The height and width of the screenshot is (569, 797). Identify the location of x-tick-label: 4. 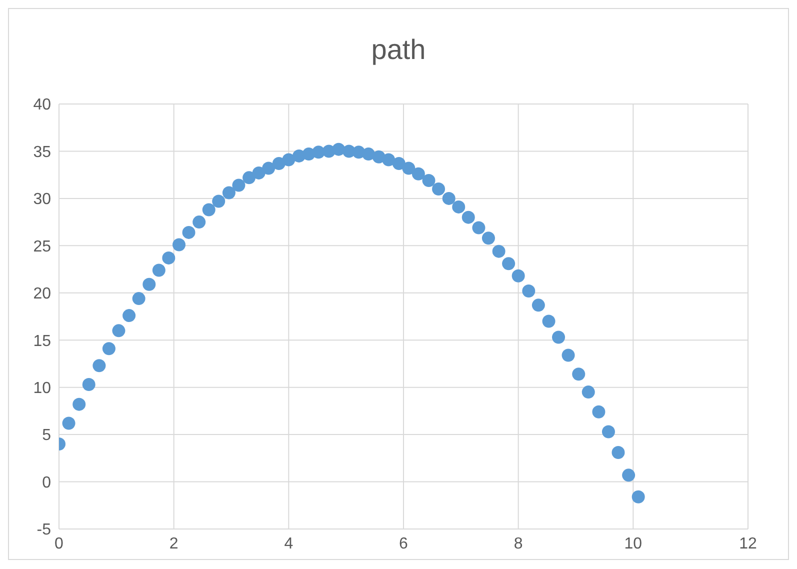
(289, 543).